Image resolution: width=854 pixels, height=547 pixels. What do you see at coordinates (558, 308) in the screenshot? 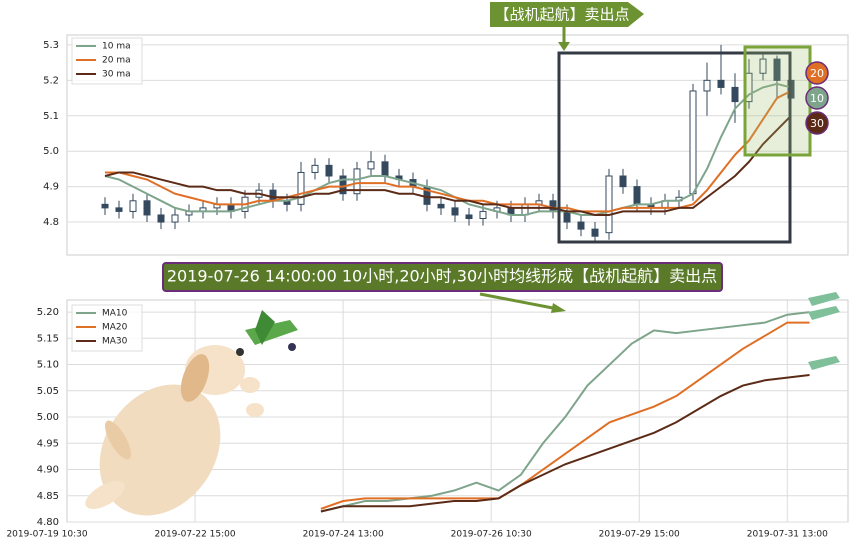
I see `banner-arrow-head` at bounding box center [558, 308].